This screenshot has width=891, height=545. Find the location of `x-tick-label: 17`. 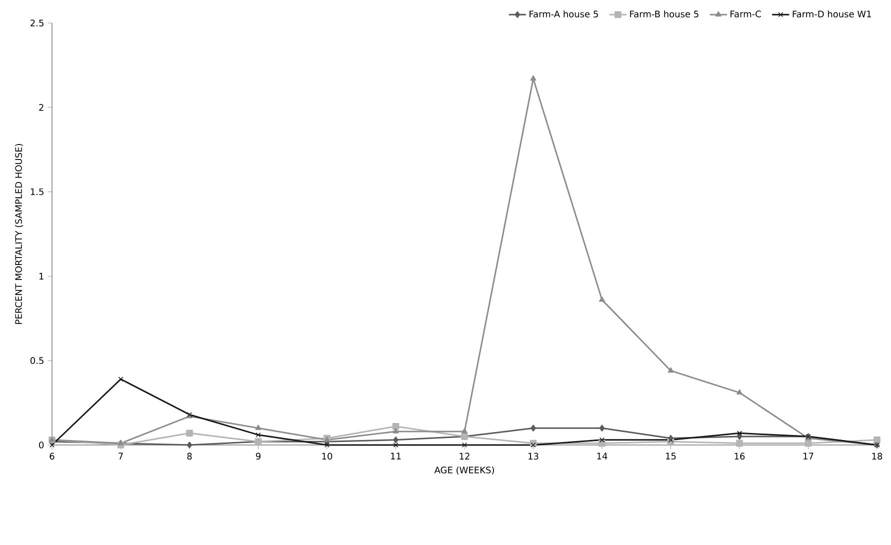

x-tick-label: 17 is located at coordinates (809, 456).